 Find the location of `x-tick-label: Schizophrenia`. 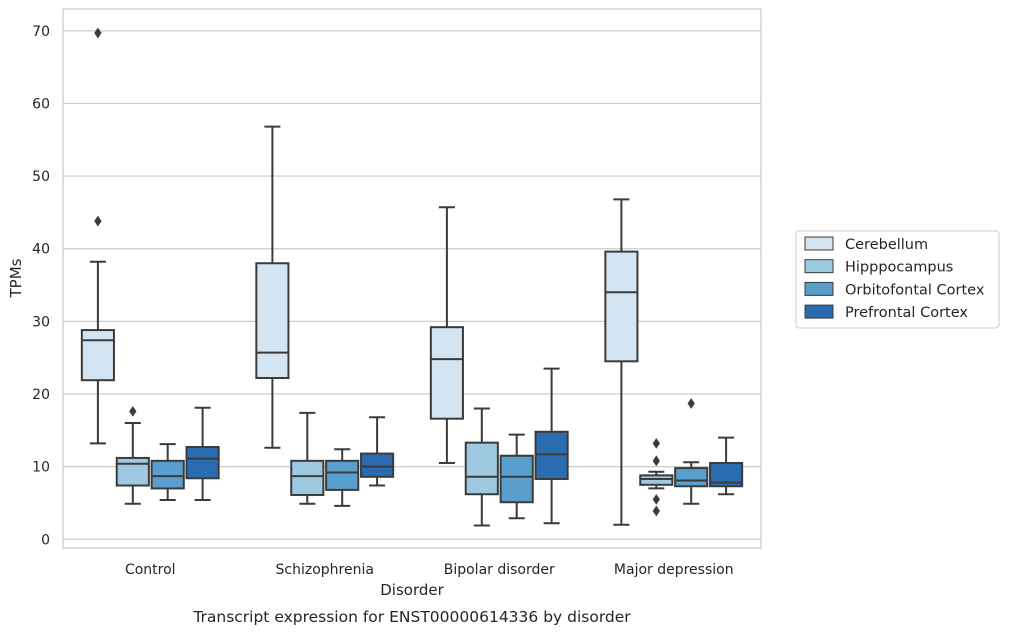

x-tick-label: Schizophrenia is located at coordinates (325, 570).